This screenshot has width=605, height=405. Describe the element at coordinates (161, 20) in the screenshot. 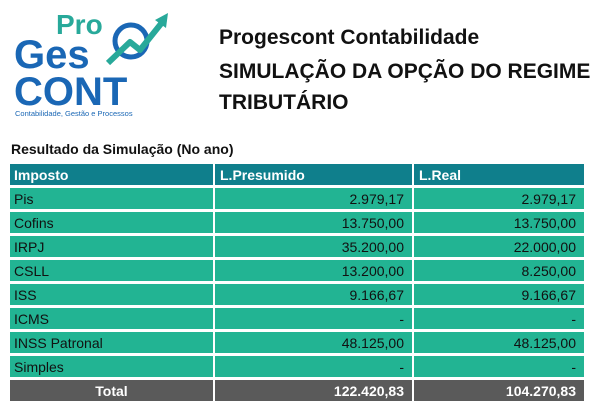

I see `logo-arrow-head-icon` at that location.